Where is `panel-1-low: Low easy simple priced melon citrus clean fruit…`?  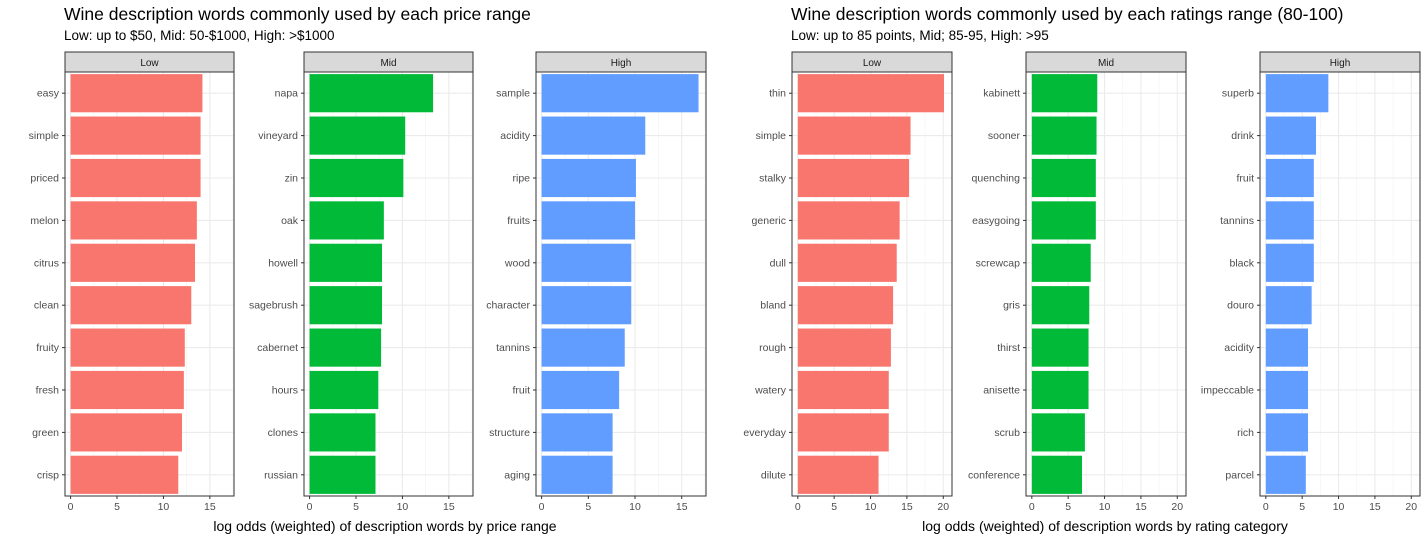 panel-1-low: Low easy simple priced melon citrus clean fruit… is located at coordinates (132, 282).